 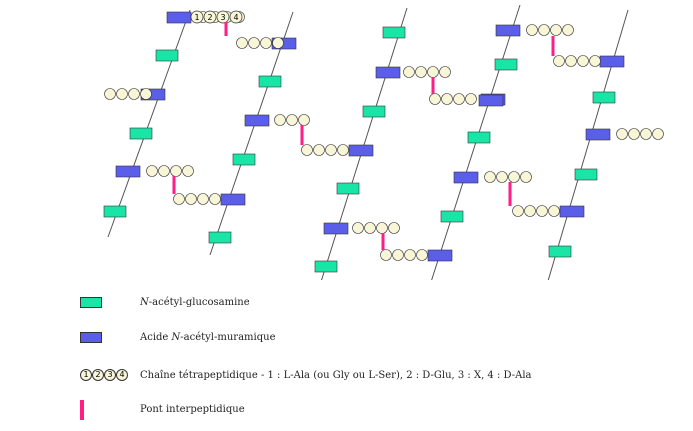 I want to click on numbered-residue-label: 2, so click(x=209, y=17).